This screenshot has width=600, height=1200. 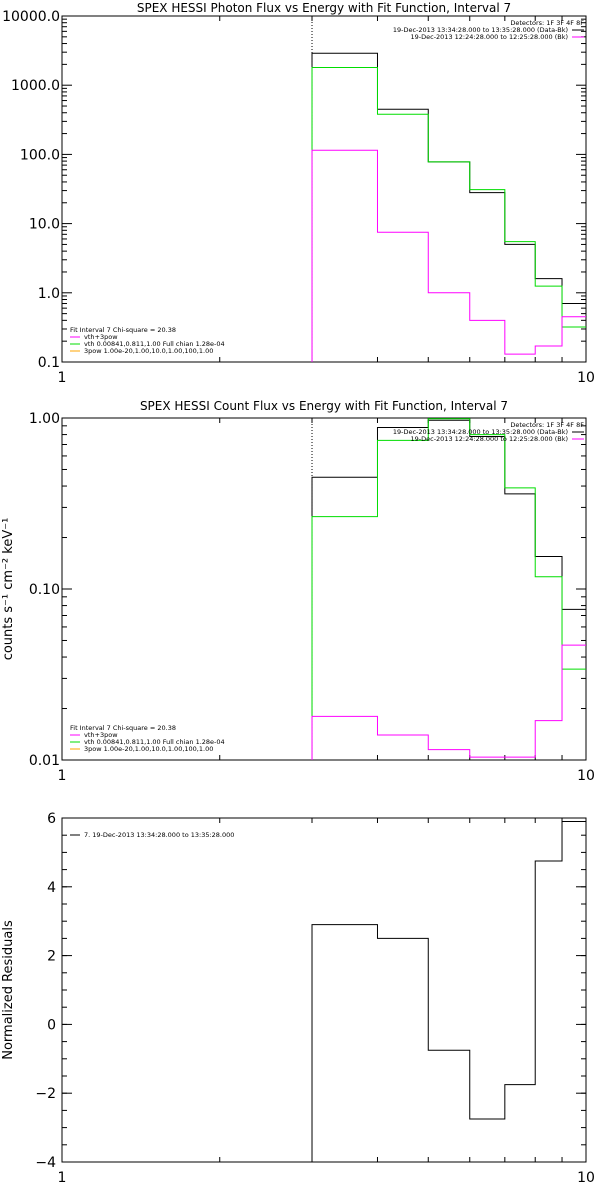 I want to click on y-axis-label: Normalized Residuals, so click(x=8, y=990).